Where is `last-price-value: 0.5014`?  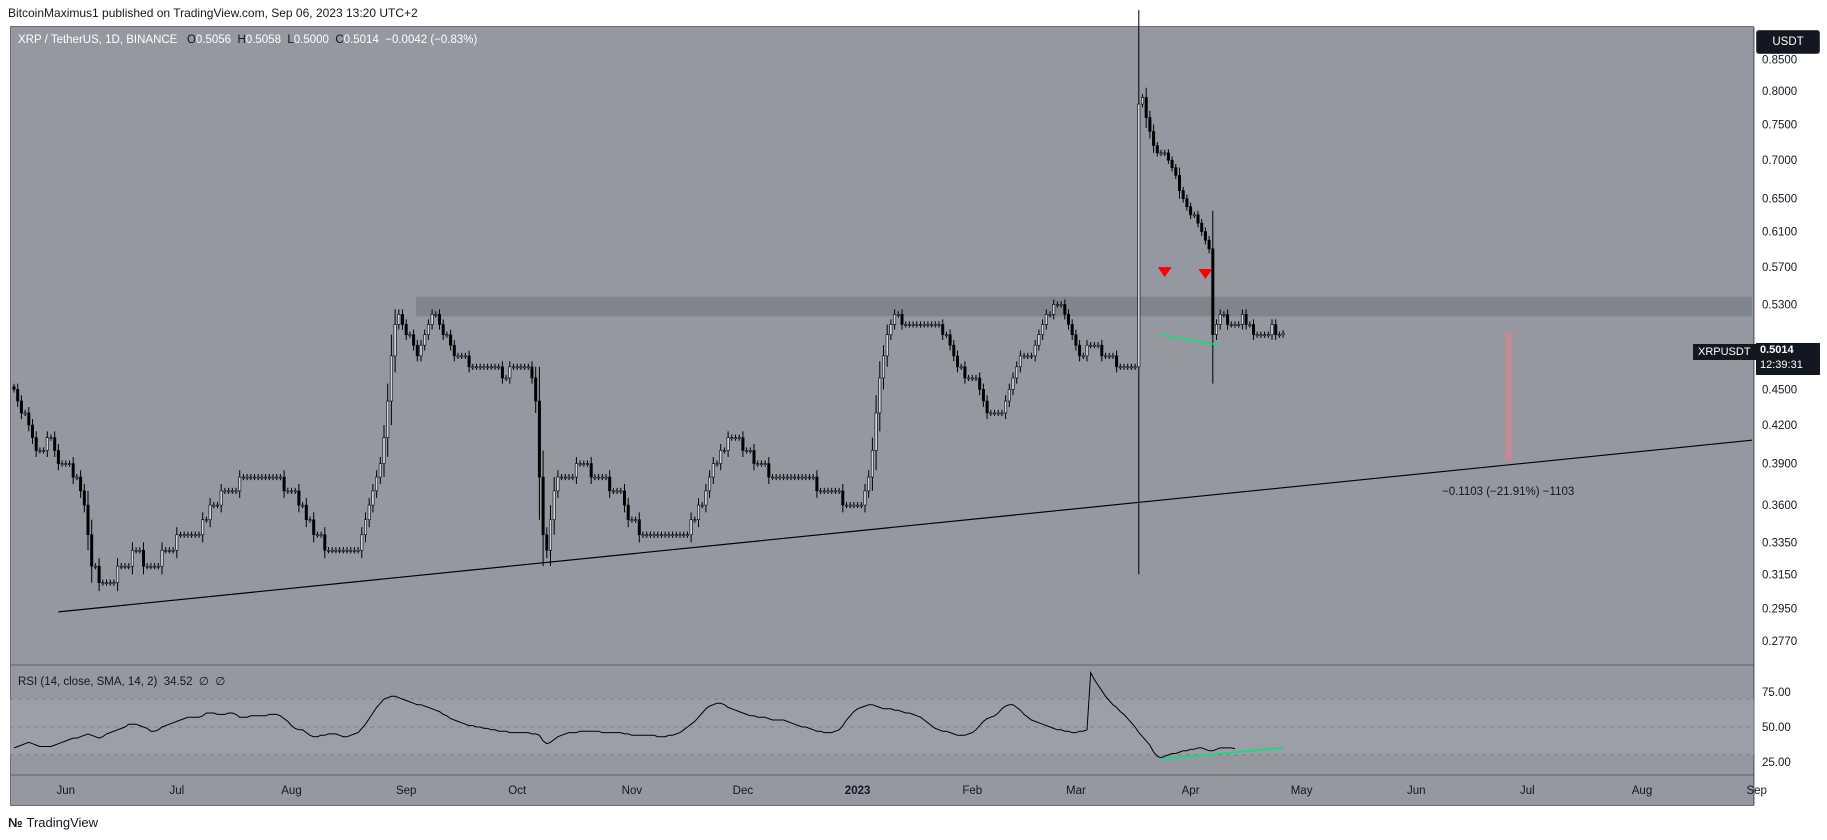
last-price-value: 0.5014 is located at coordinates (1777, 350).